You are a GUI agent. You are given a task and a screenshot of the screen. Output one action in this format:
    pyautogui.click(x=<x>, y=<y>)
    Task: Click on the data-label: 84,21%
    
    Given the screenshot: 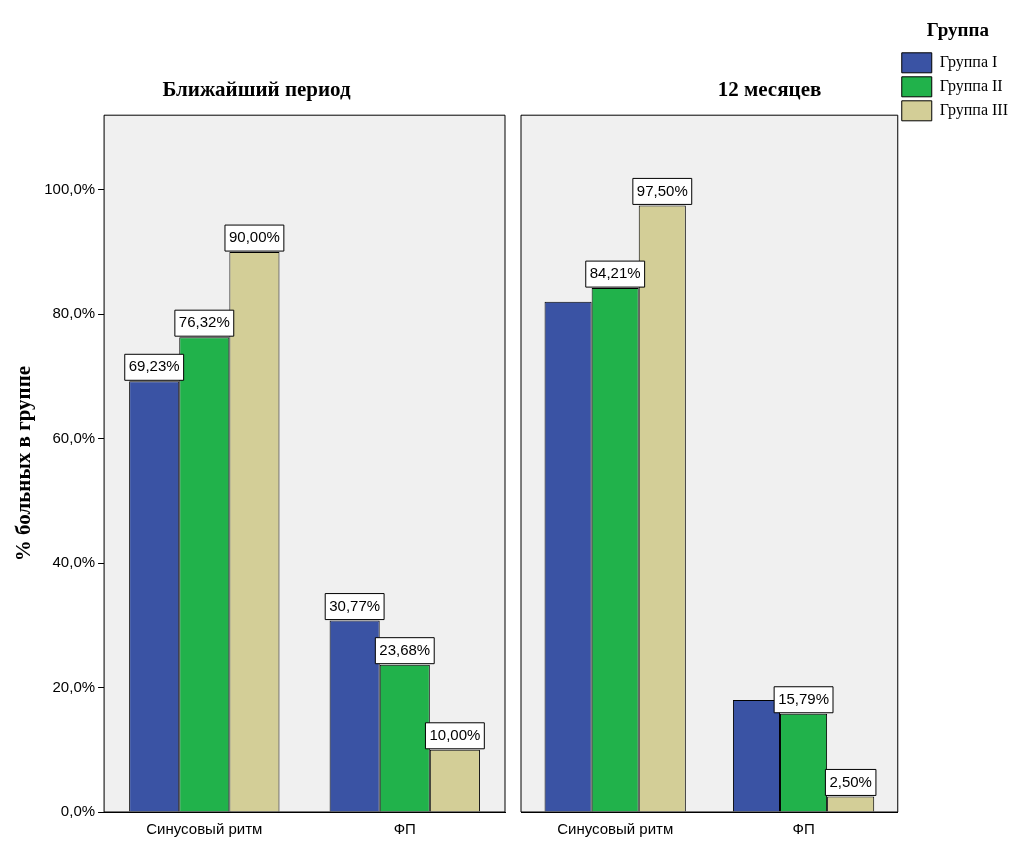 What is the action you would take?
    pyautogui.click(x=615, y=273)
    